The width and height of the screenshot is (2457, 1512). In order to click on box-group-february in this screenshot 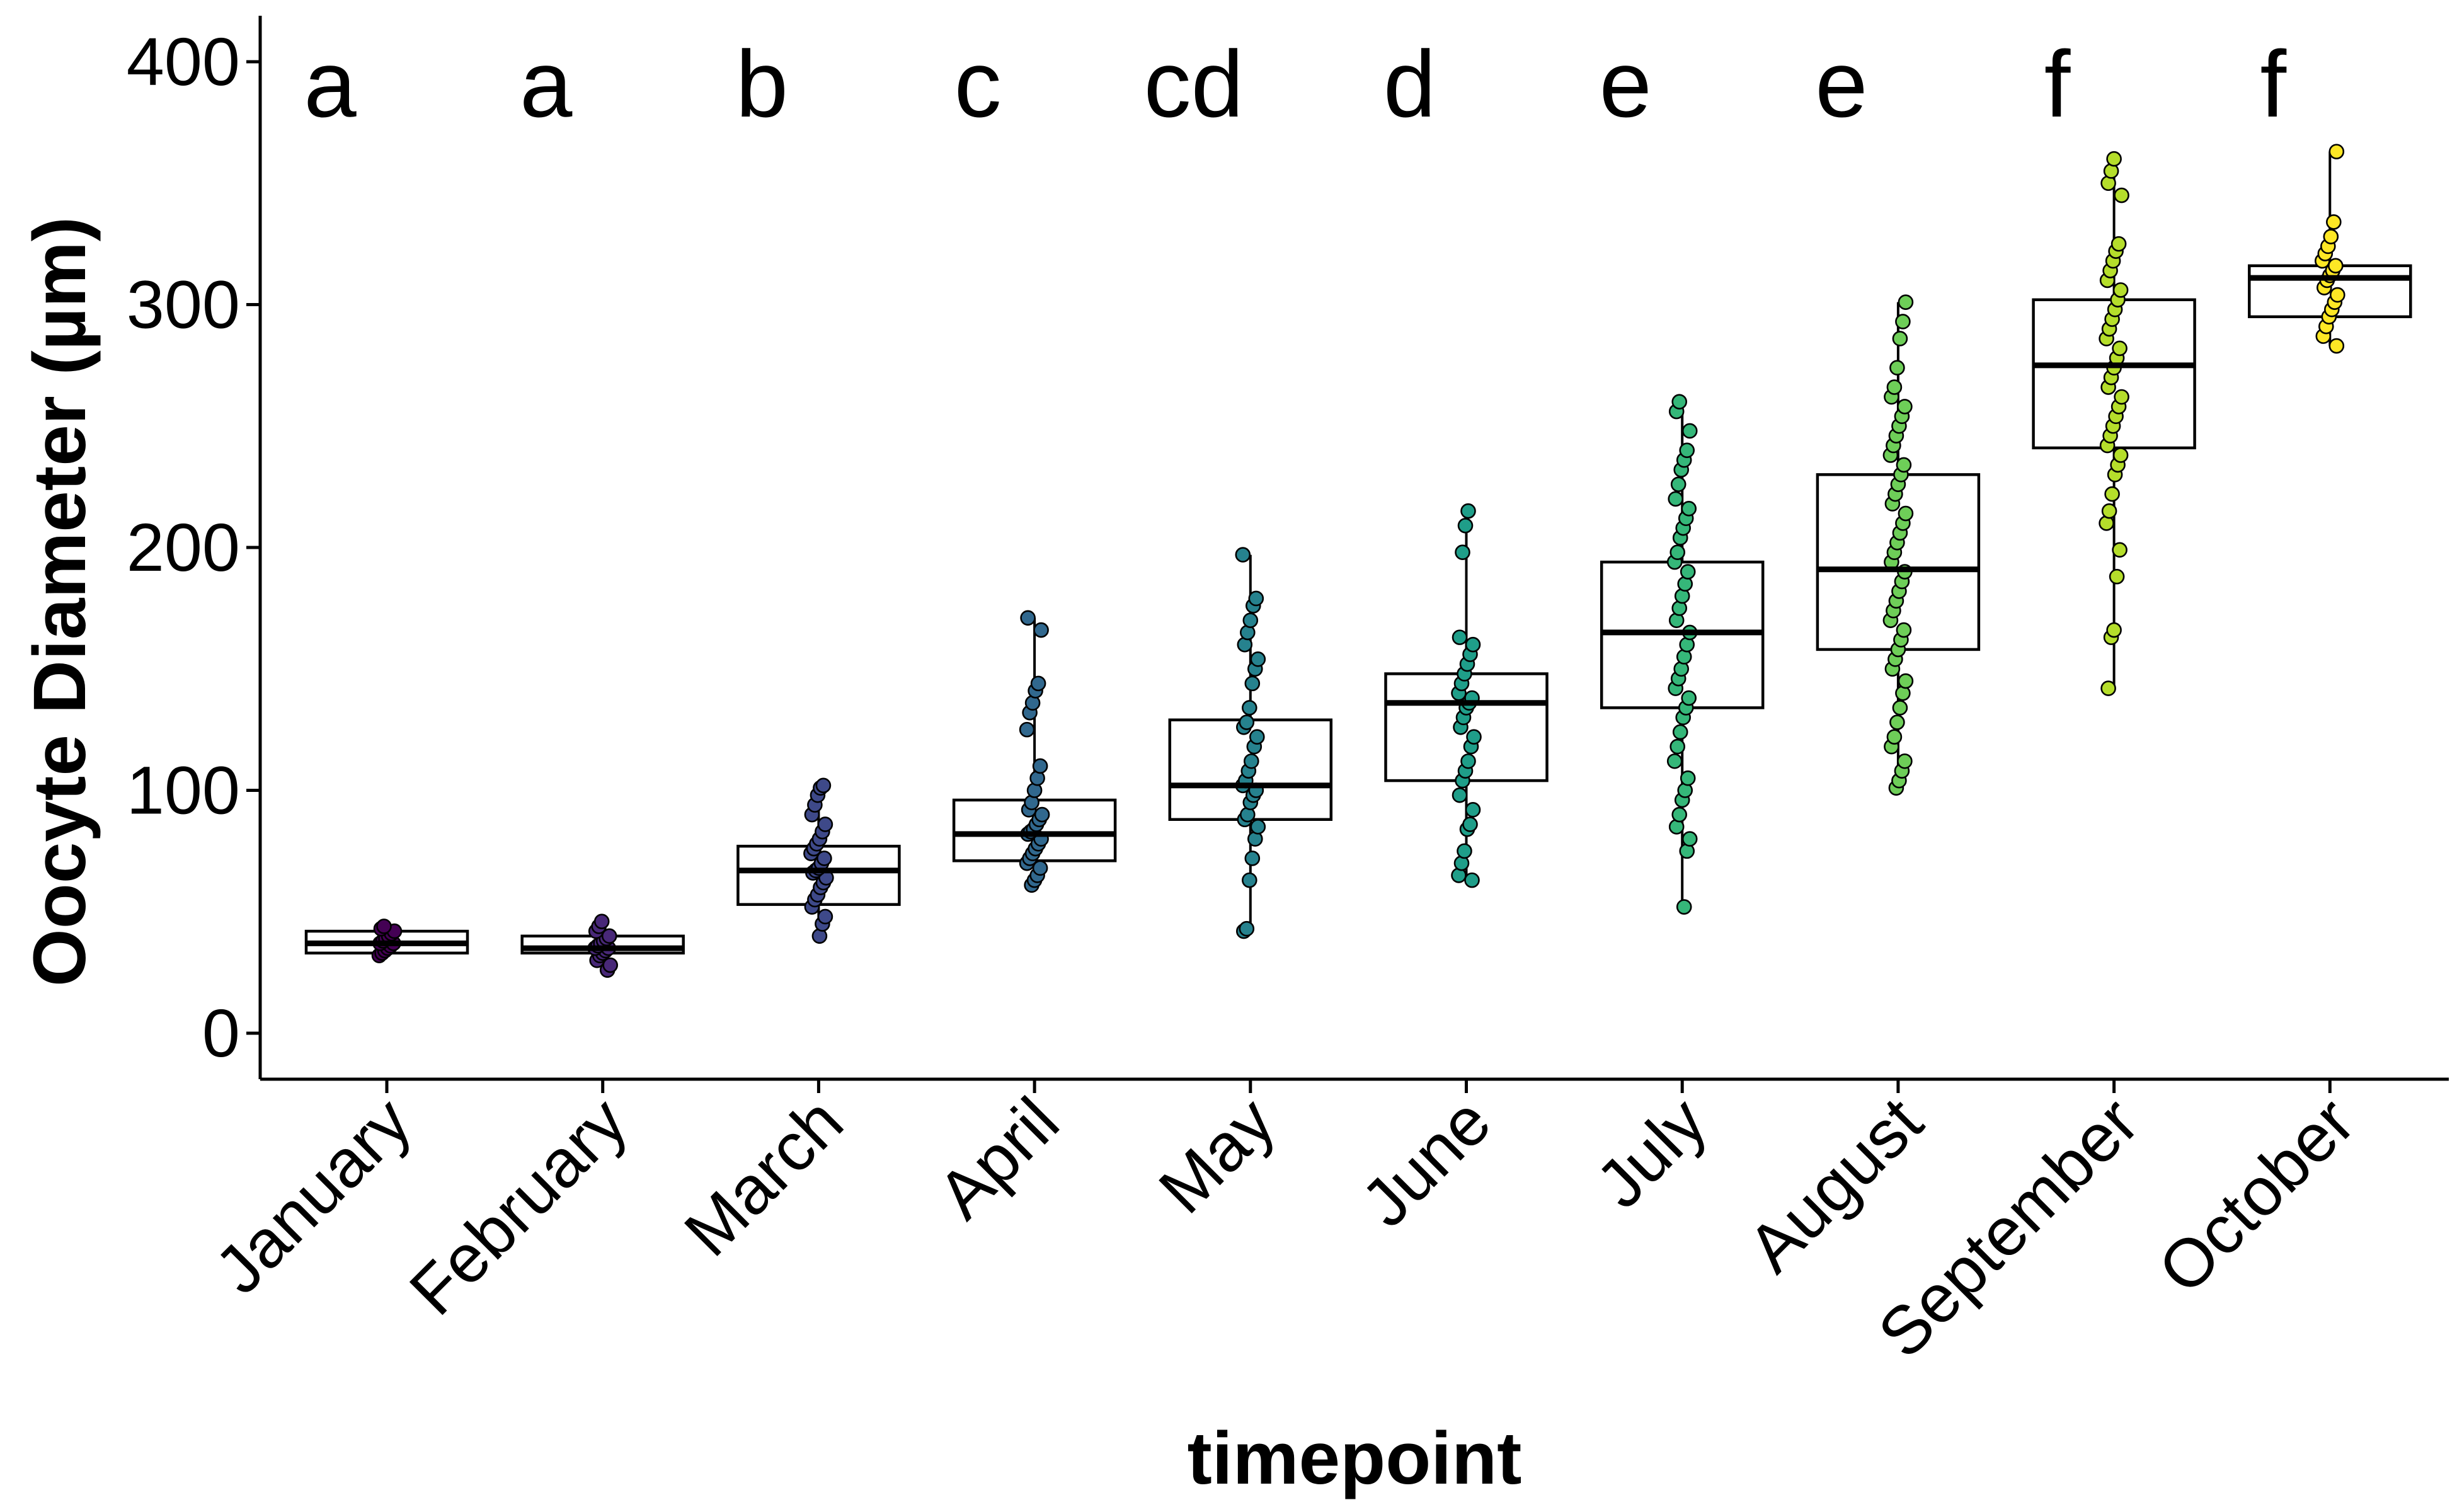, I will do `click(602, 946)`.